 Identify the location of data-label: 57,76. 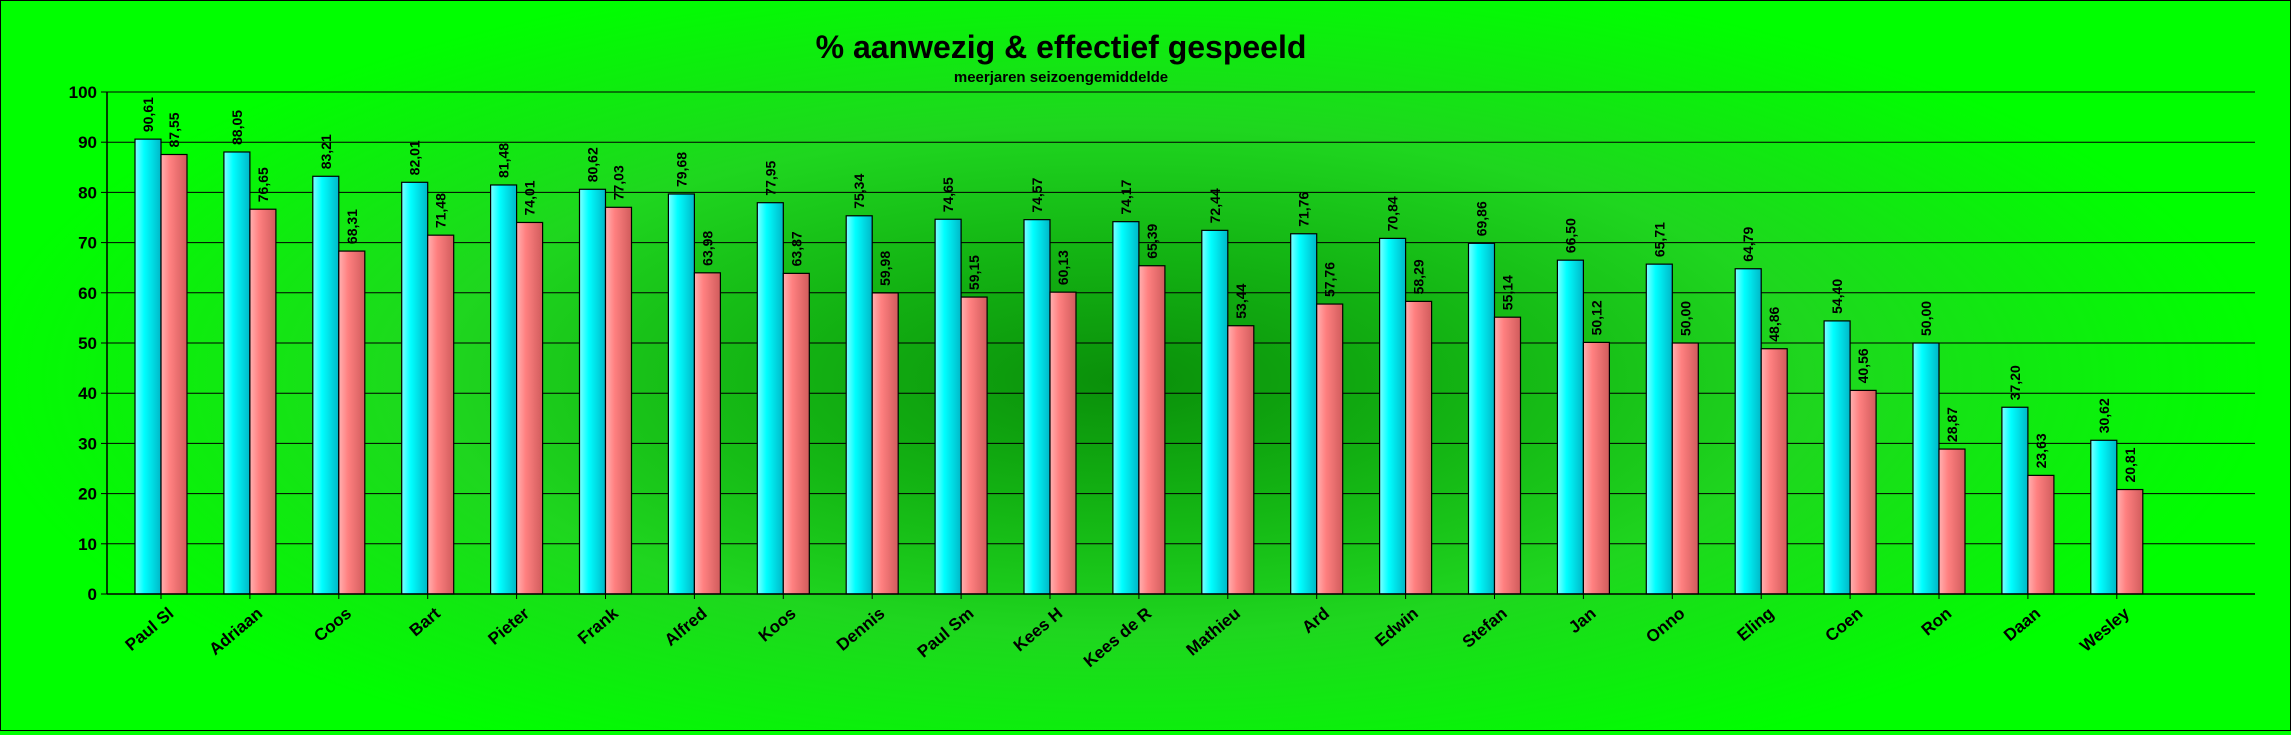
(1330, 279).